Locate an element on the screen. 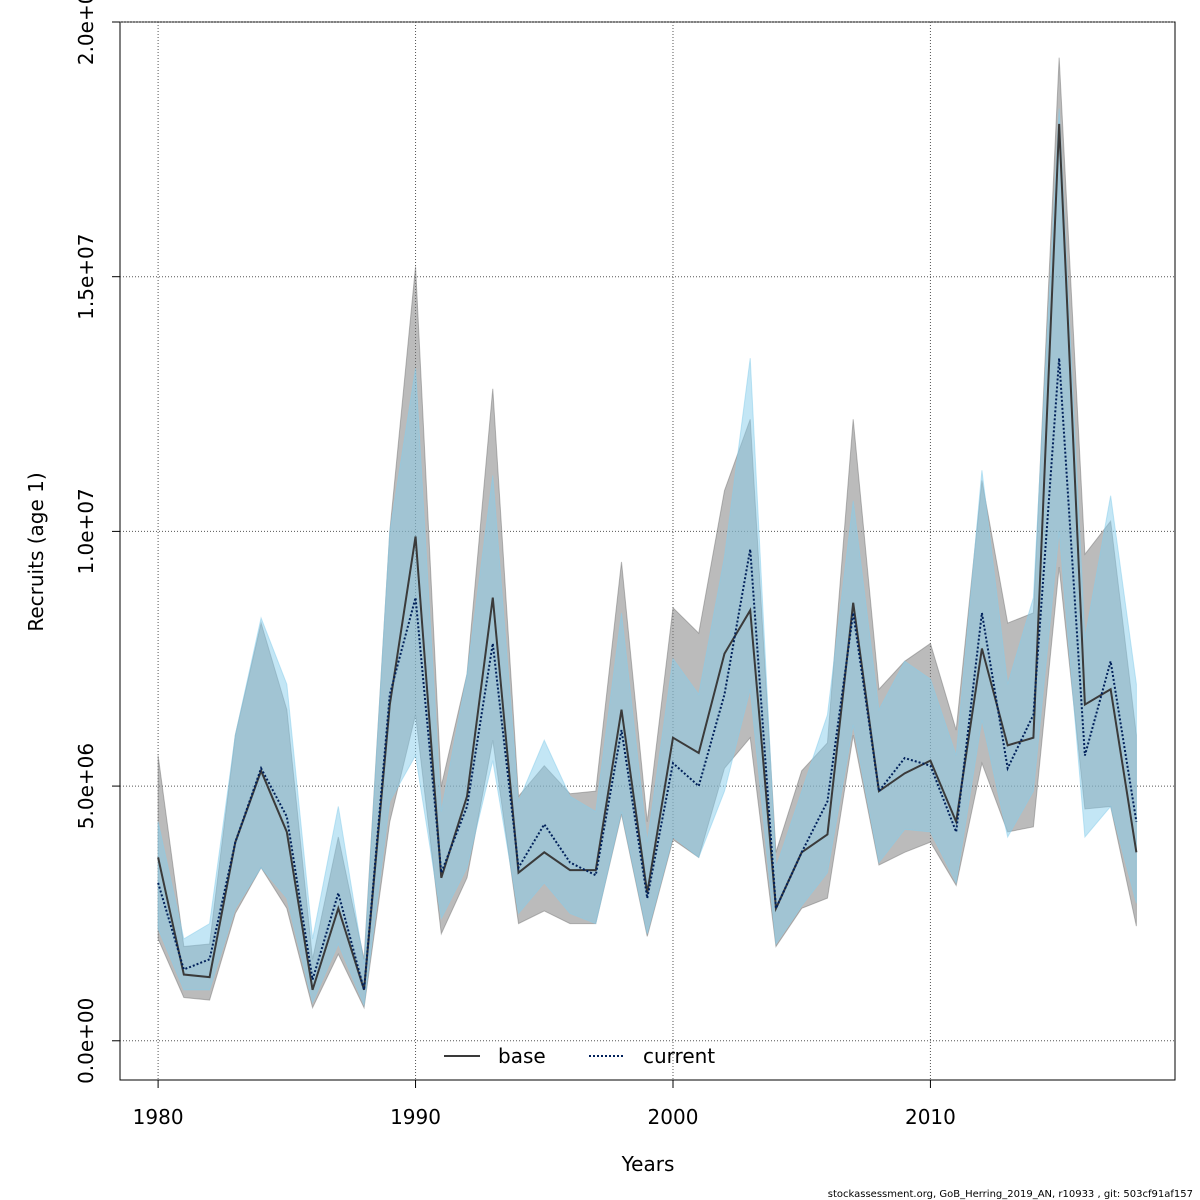 The width and height of the screenshot is (1200, 1200). y-tick-label: 1.5e+07 is located at coordinates (86, 277).